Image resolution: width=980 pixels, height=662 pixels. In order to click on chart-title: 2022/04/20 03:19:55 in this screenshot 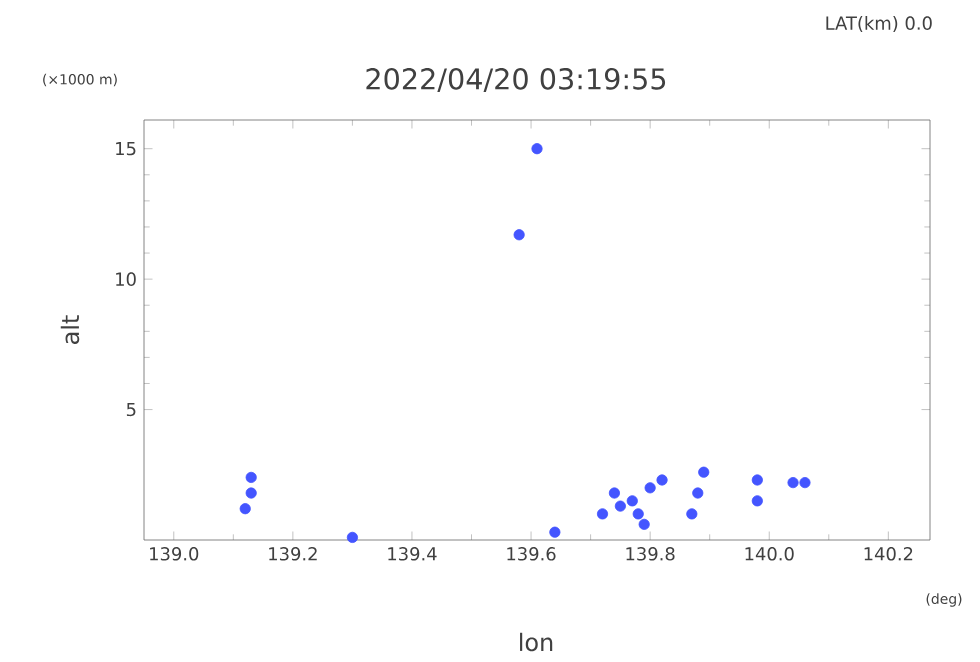, I will do `click(516, 80)`.